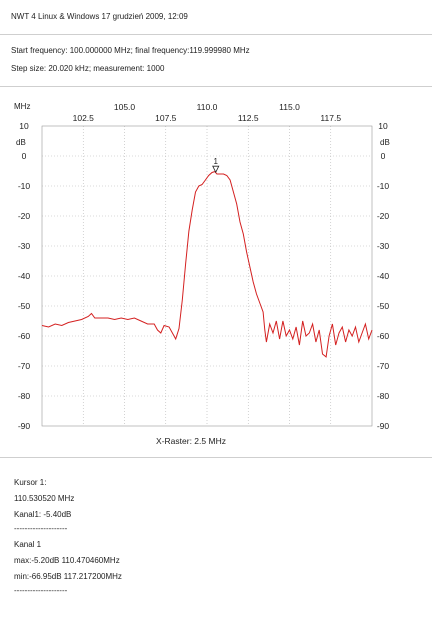 Image resolution: width=432 pixels, height=626 pixels. I want to click on y-tick-label-left: -10, so click(24, 186).